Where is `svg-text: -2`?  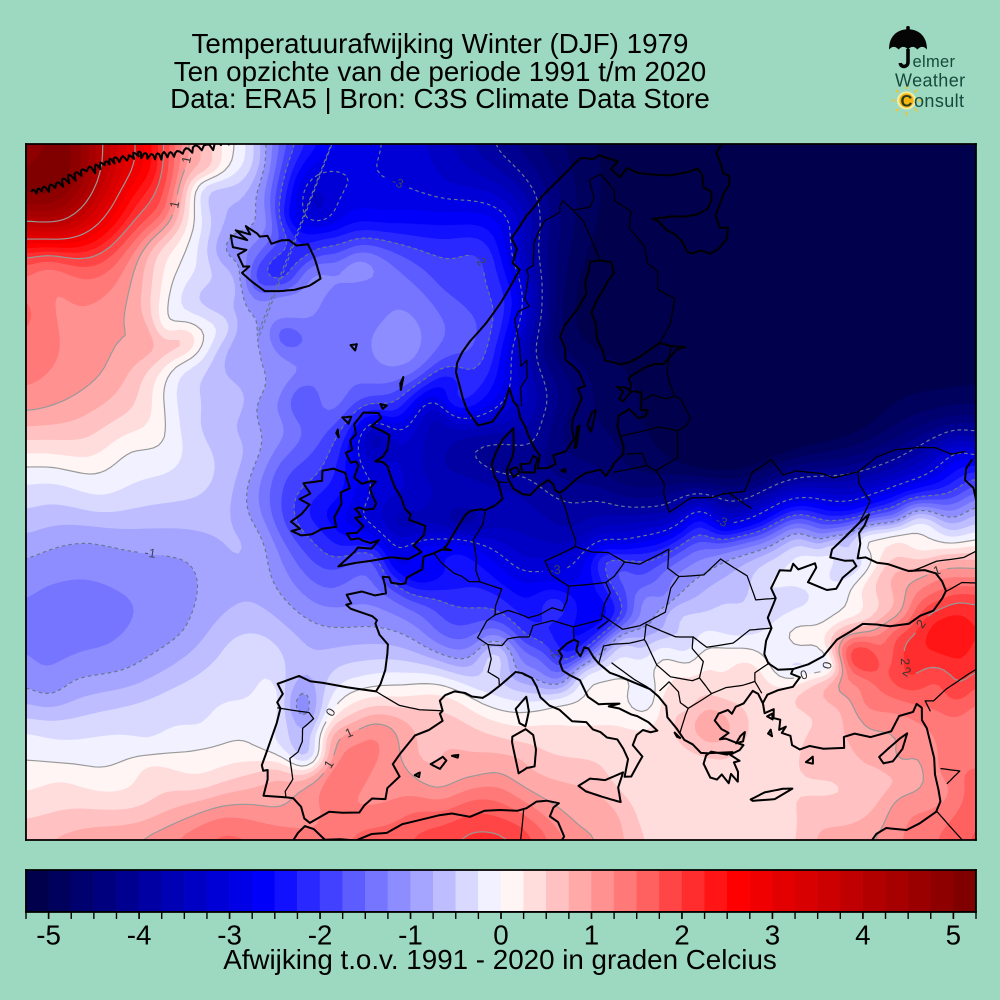 svg-text: -2 is located at coordinates (320, 935).